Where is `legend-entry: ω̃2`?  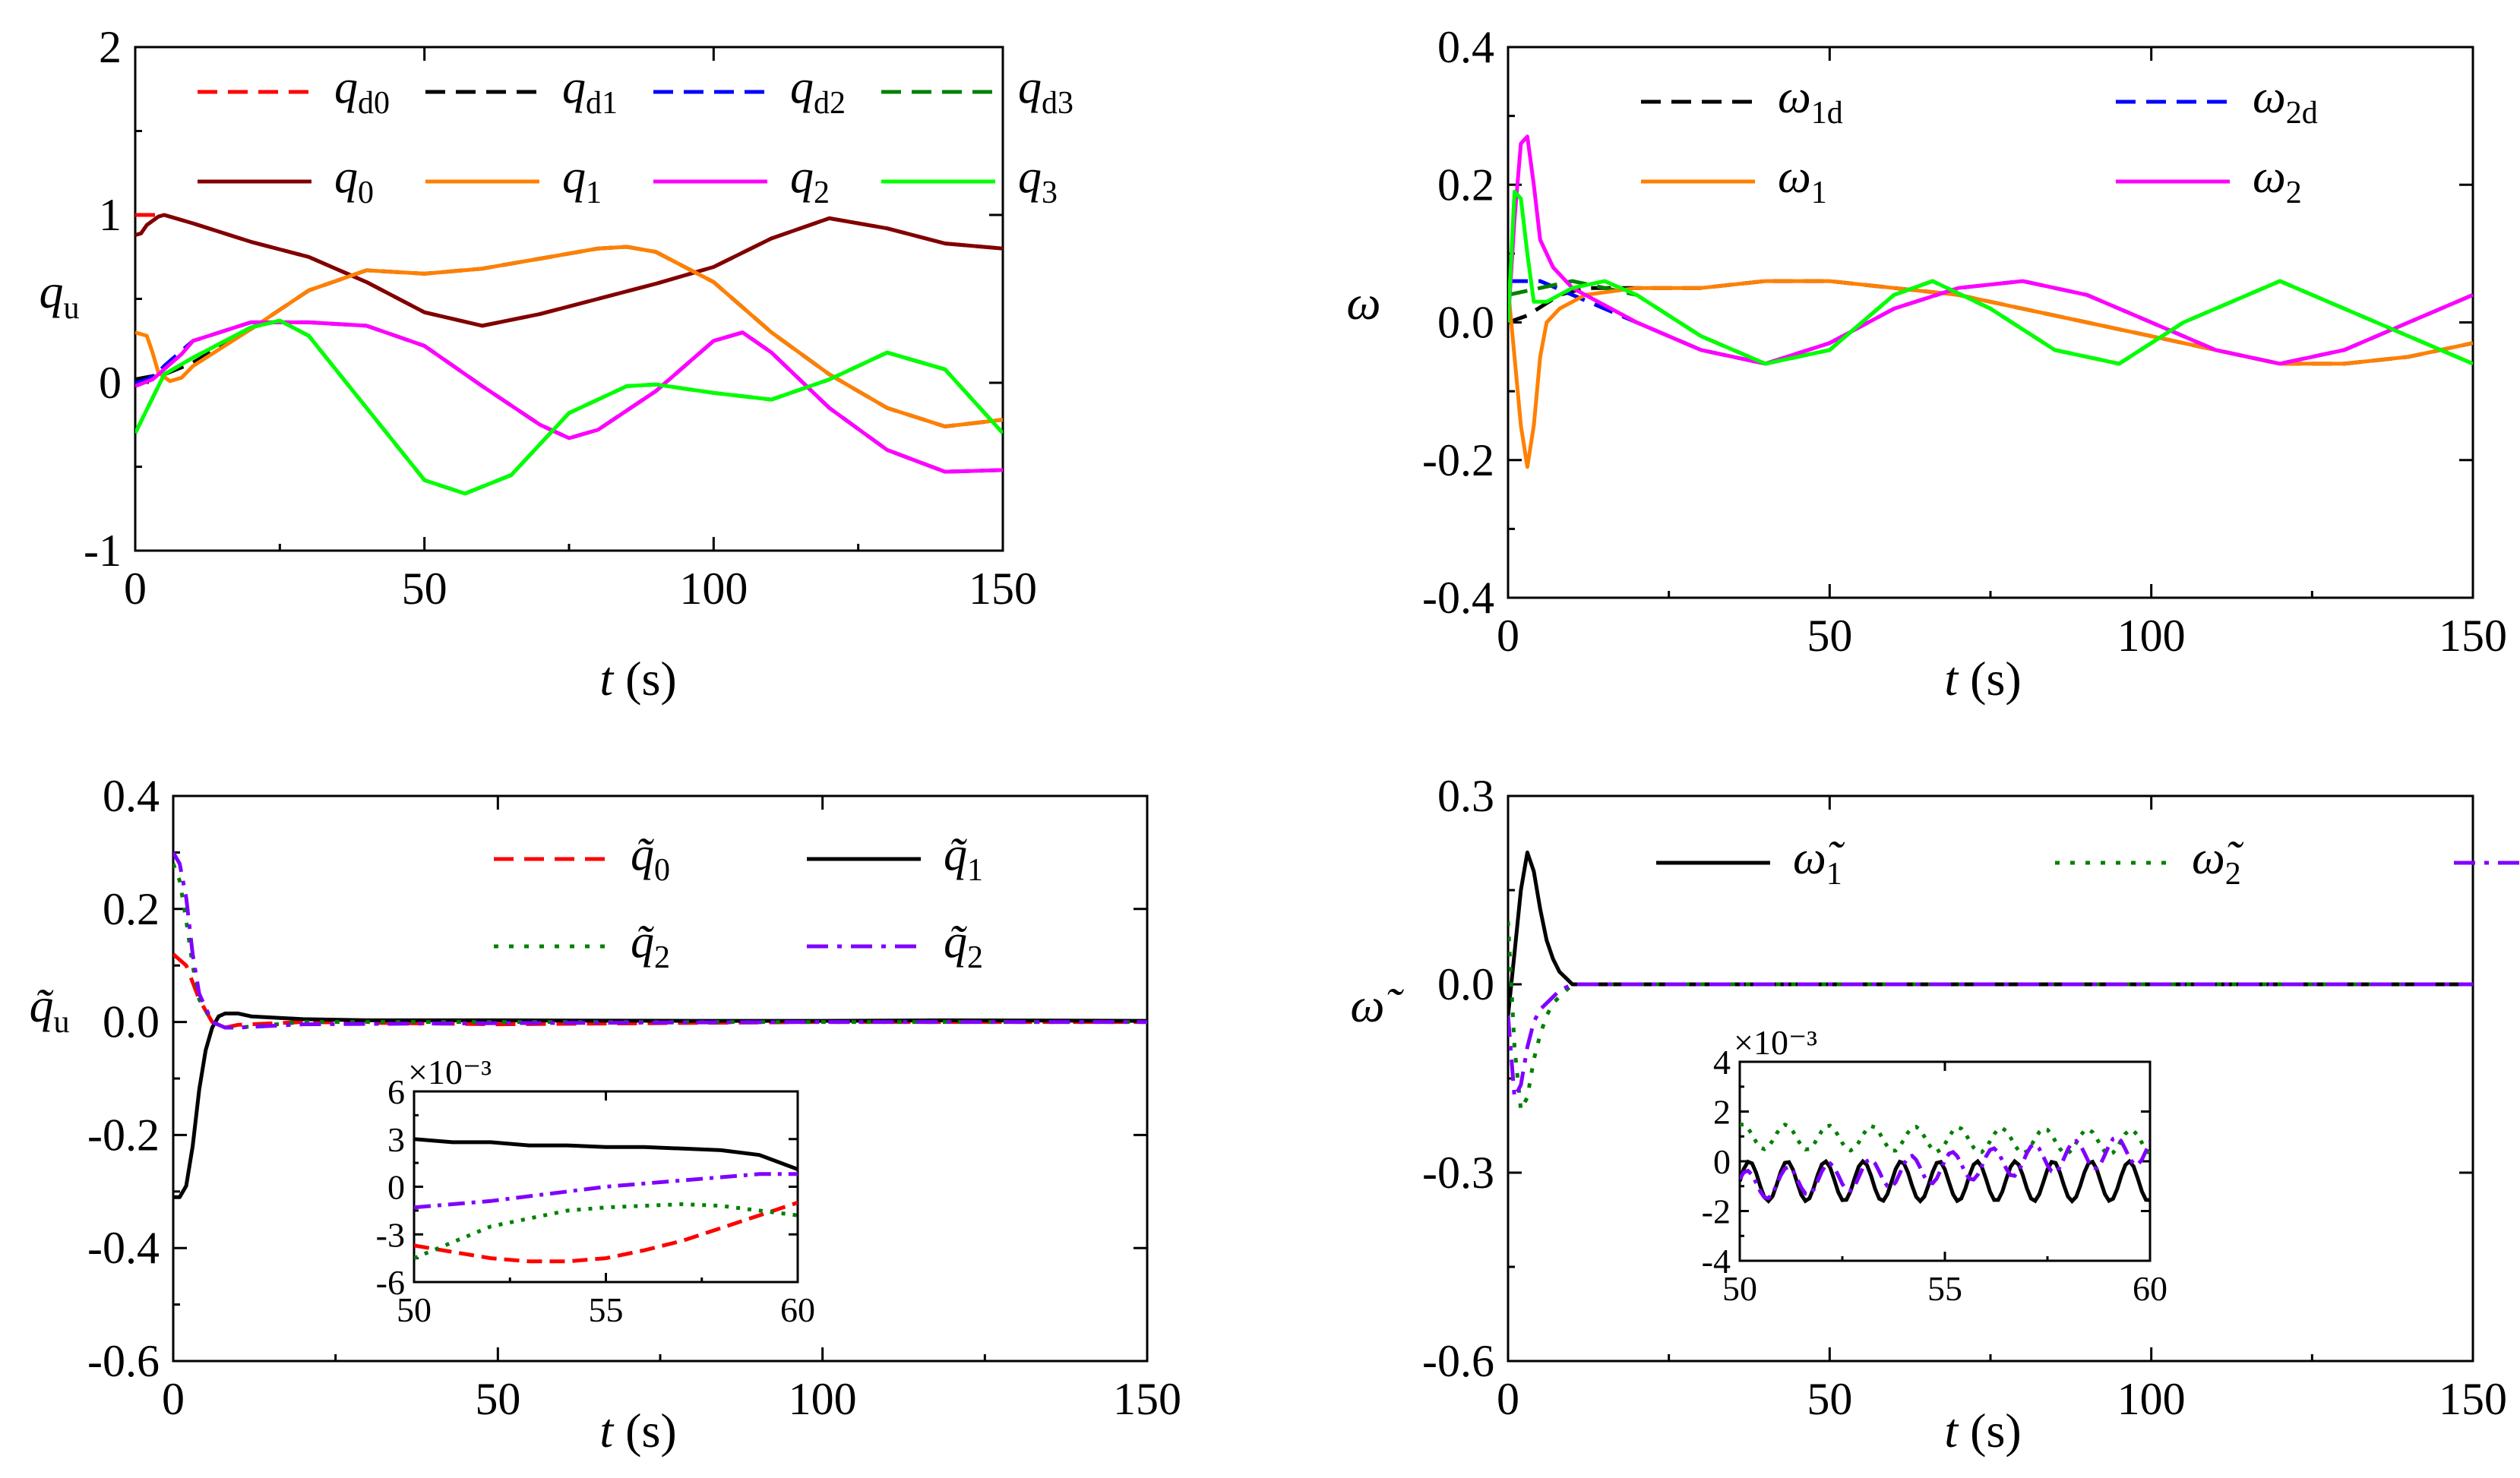 legend-entry: ω̃2 is located at coordinates (2218, 862).